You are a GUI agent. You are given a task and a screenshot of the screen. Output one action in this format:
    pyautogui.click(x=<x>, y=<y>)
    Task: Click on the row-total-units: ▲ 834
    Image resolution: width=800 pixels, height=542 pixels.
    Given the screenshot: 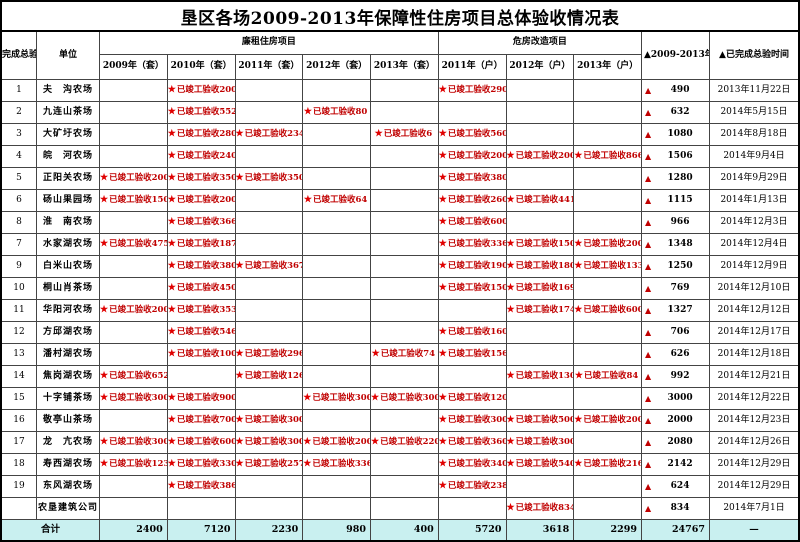 What is the action you would take?
    pyautogui.click(x=675, y=508)
    